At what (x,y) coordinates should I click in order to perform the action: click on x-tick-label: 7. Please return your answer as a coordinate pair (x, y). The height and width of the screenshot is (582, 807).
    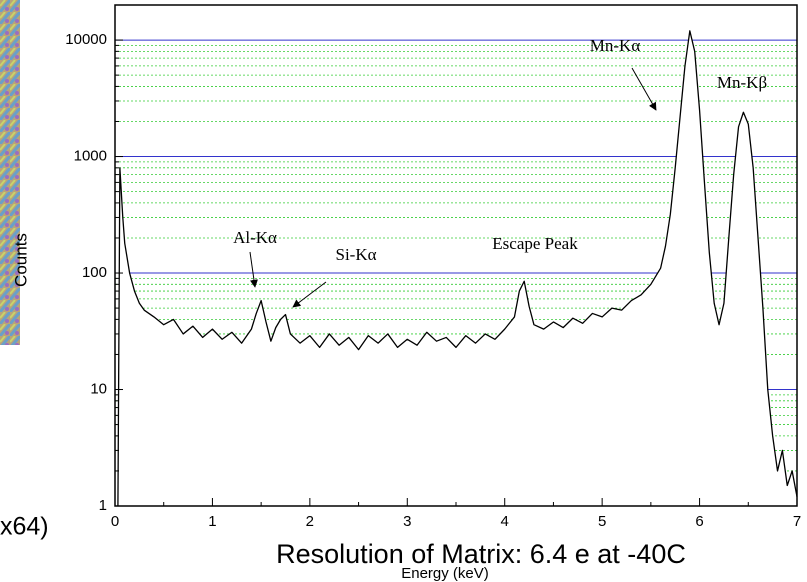
    Looking at the image, I should click on (797, 521).